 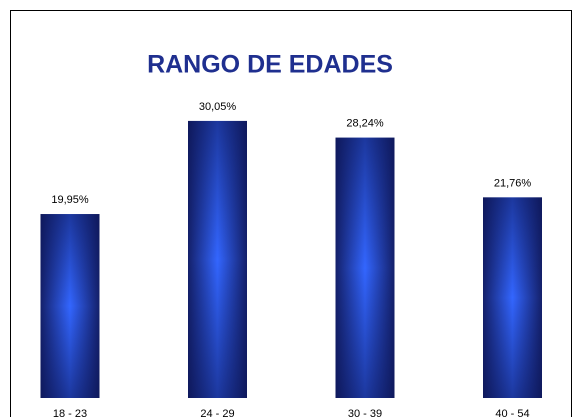 What do you see at coordinates (365, 412) in the screenshot?
I see `x-tick-label: 30 - 39` at bounding box center [365, 412].